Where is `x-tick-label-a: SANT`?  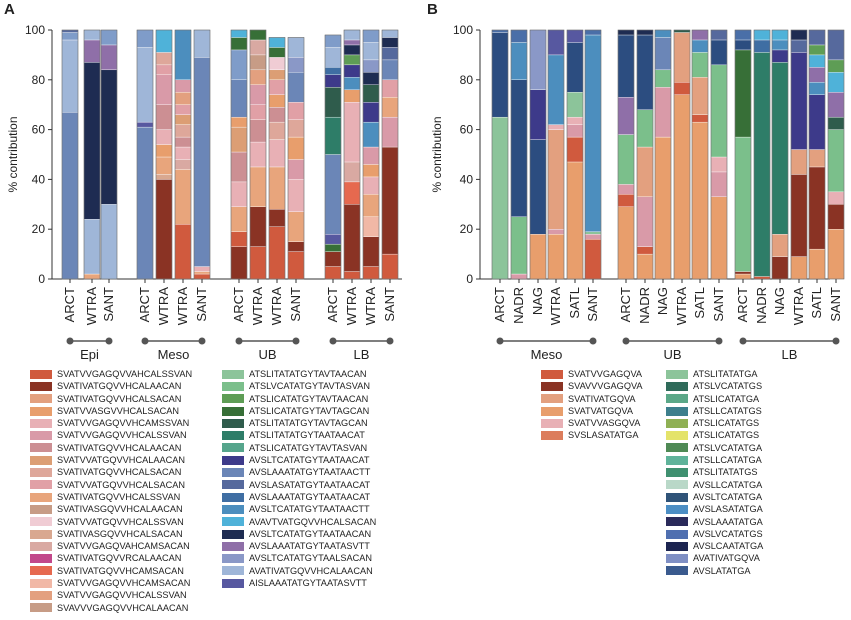
x-tick-label-a: SANT is located at coordinates (201, 304).